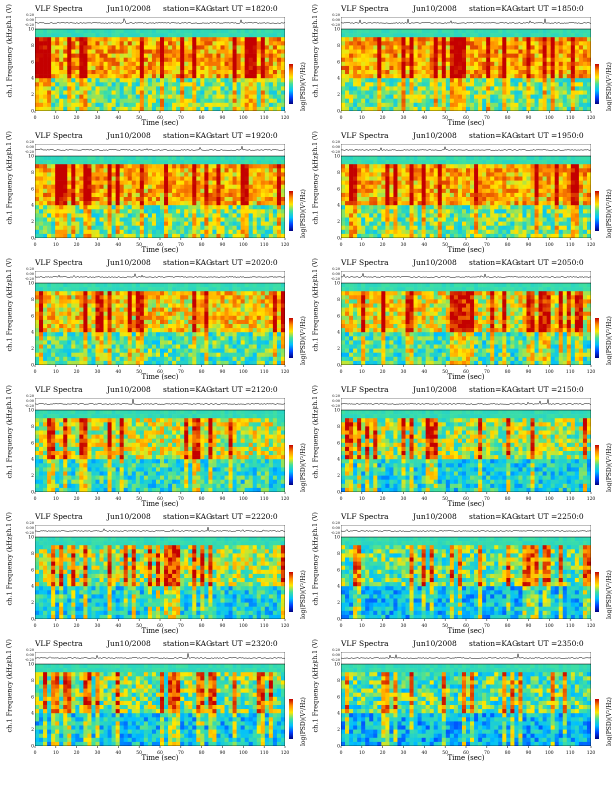 This screenshot has width=612, height=792. Describe the element at coordinates (188, 135) in the screenshot. I see `title-station: station=KAG` at that location.